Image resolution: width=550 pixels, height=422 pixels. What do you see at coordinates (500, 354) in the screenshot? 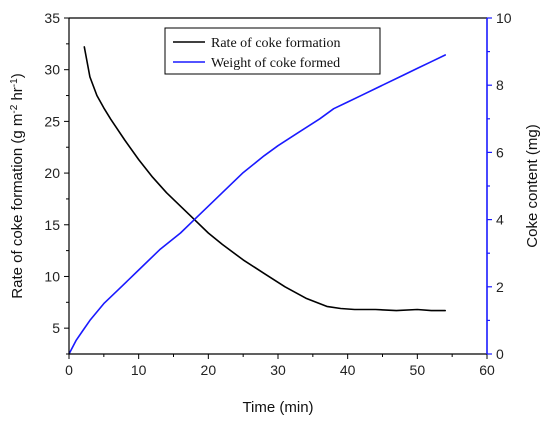
I see `y-right-tick-label: 0` at bounding box center [500, 354].